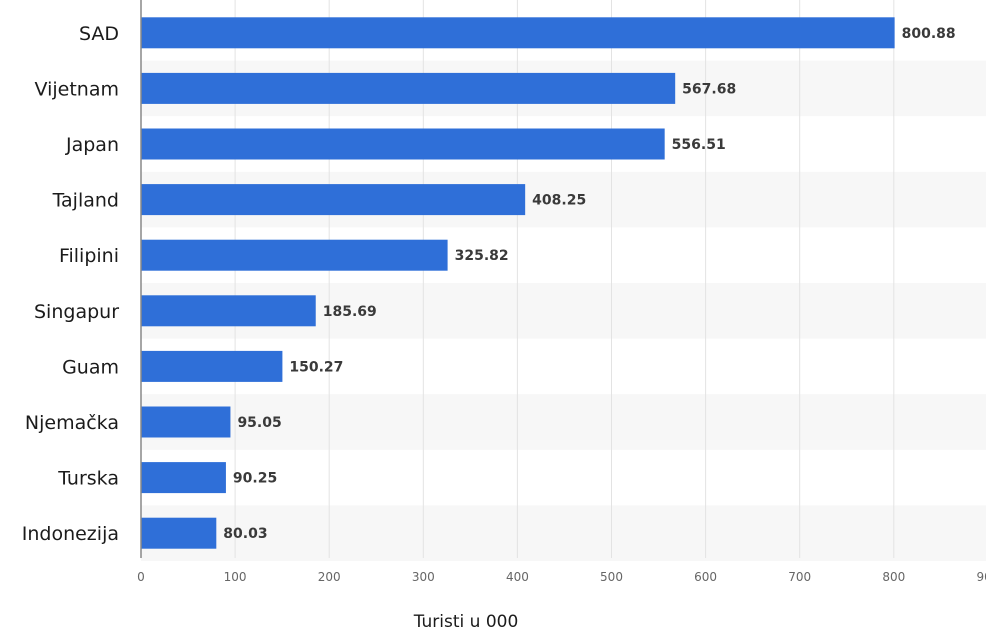 This screenshot has width=986, height=634. What do you see at coordinates (99, 34) in the screenshot?
I see `category-label: SAD` at bounding box center [99, 34].